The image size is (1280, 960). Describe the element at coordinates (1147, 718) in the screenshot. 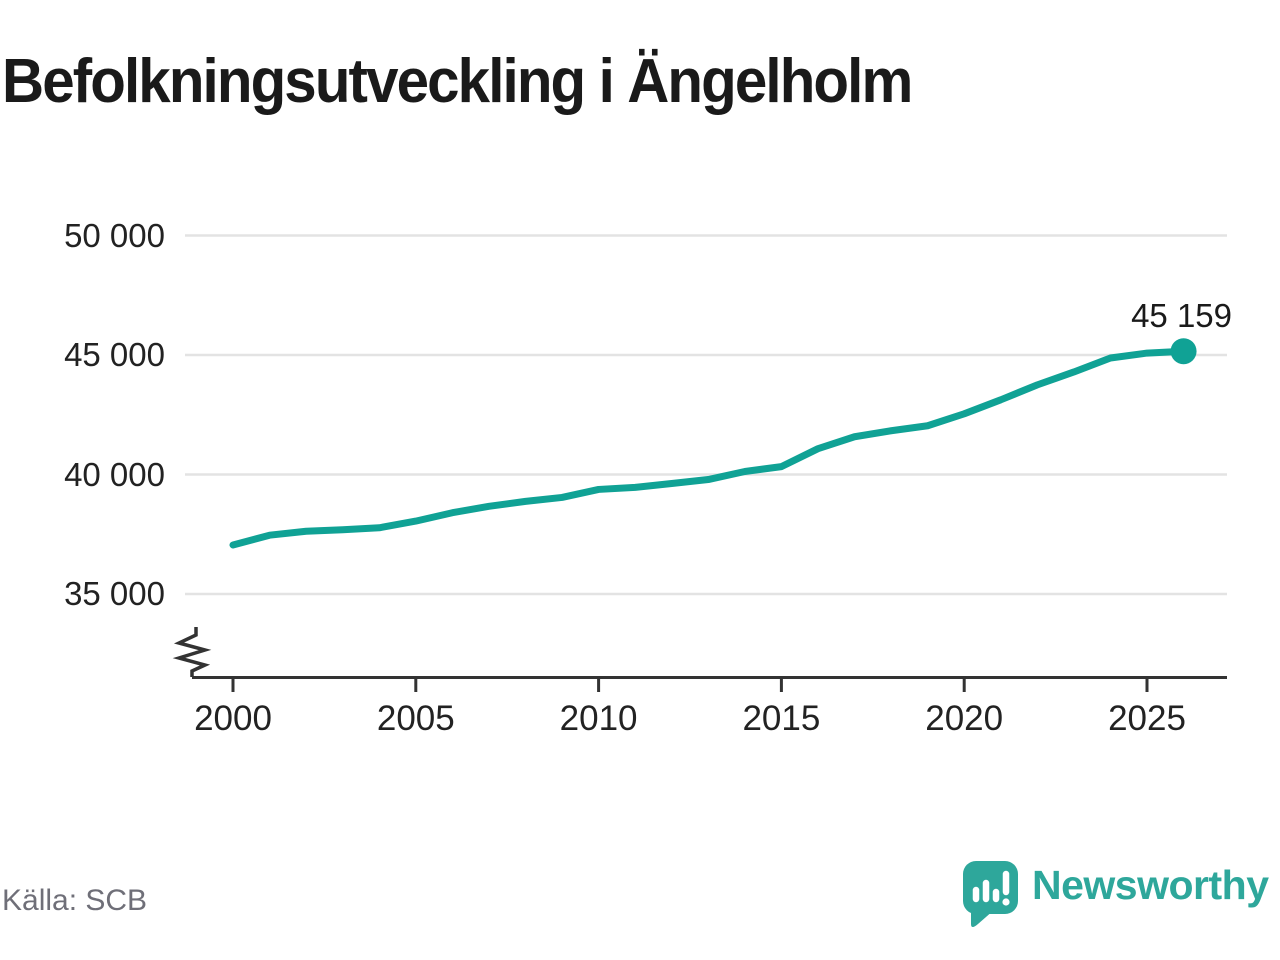

I see `x-axis-label: 2025` at that location.